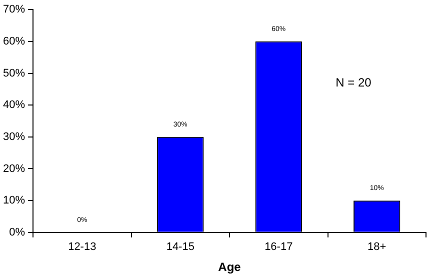 The width and height of the screenshot is (432, 279). I want to click on y-tick-label: 40%, so click(14, 105).